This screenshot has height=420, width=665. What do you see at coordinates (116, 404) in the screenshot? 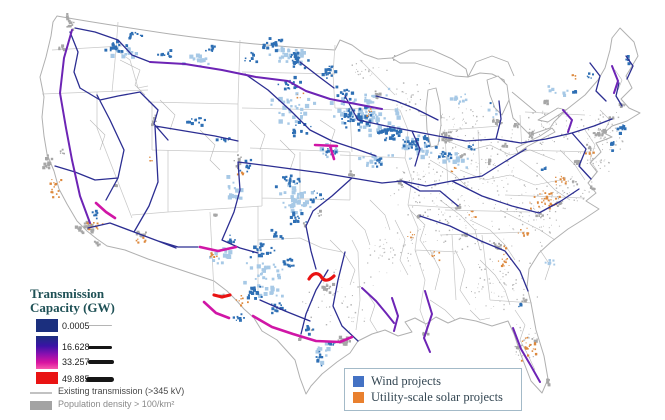
I see `population-density-label: Population density > 100/km²` at bounding box center [116, 404].